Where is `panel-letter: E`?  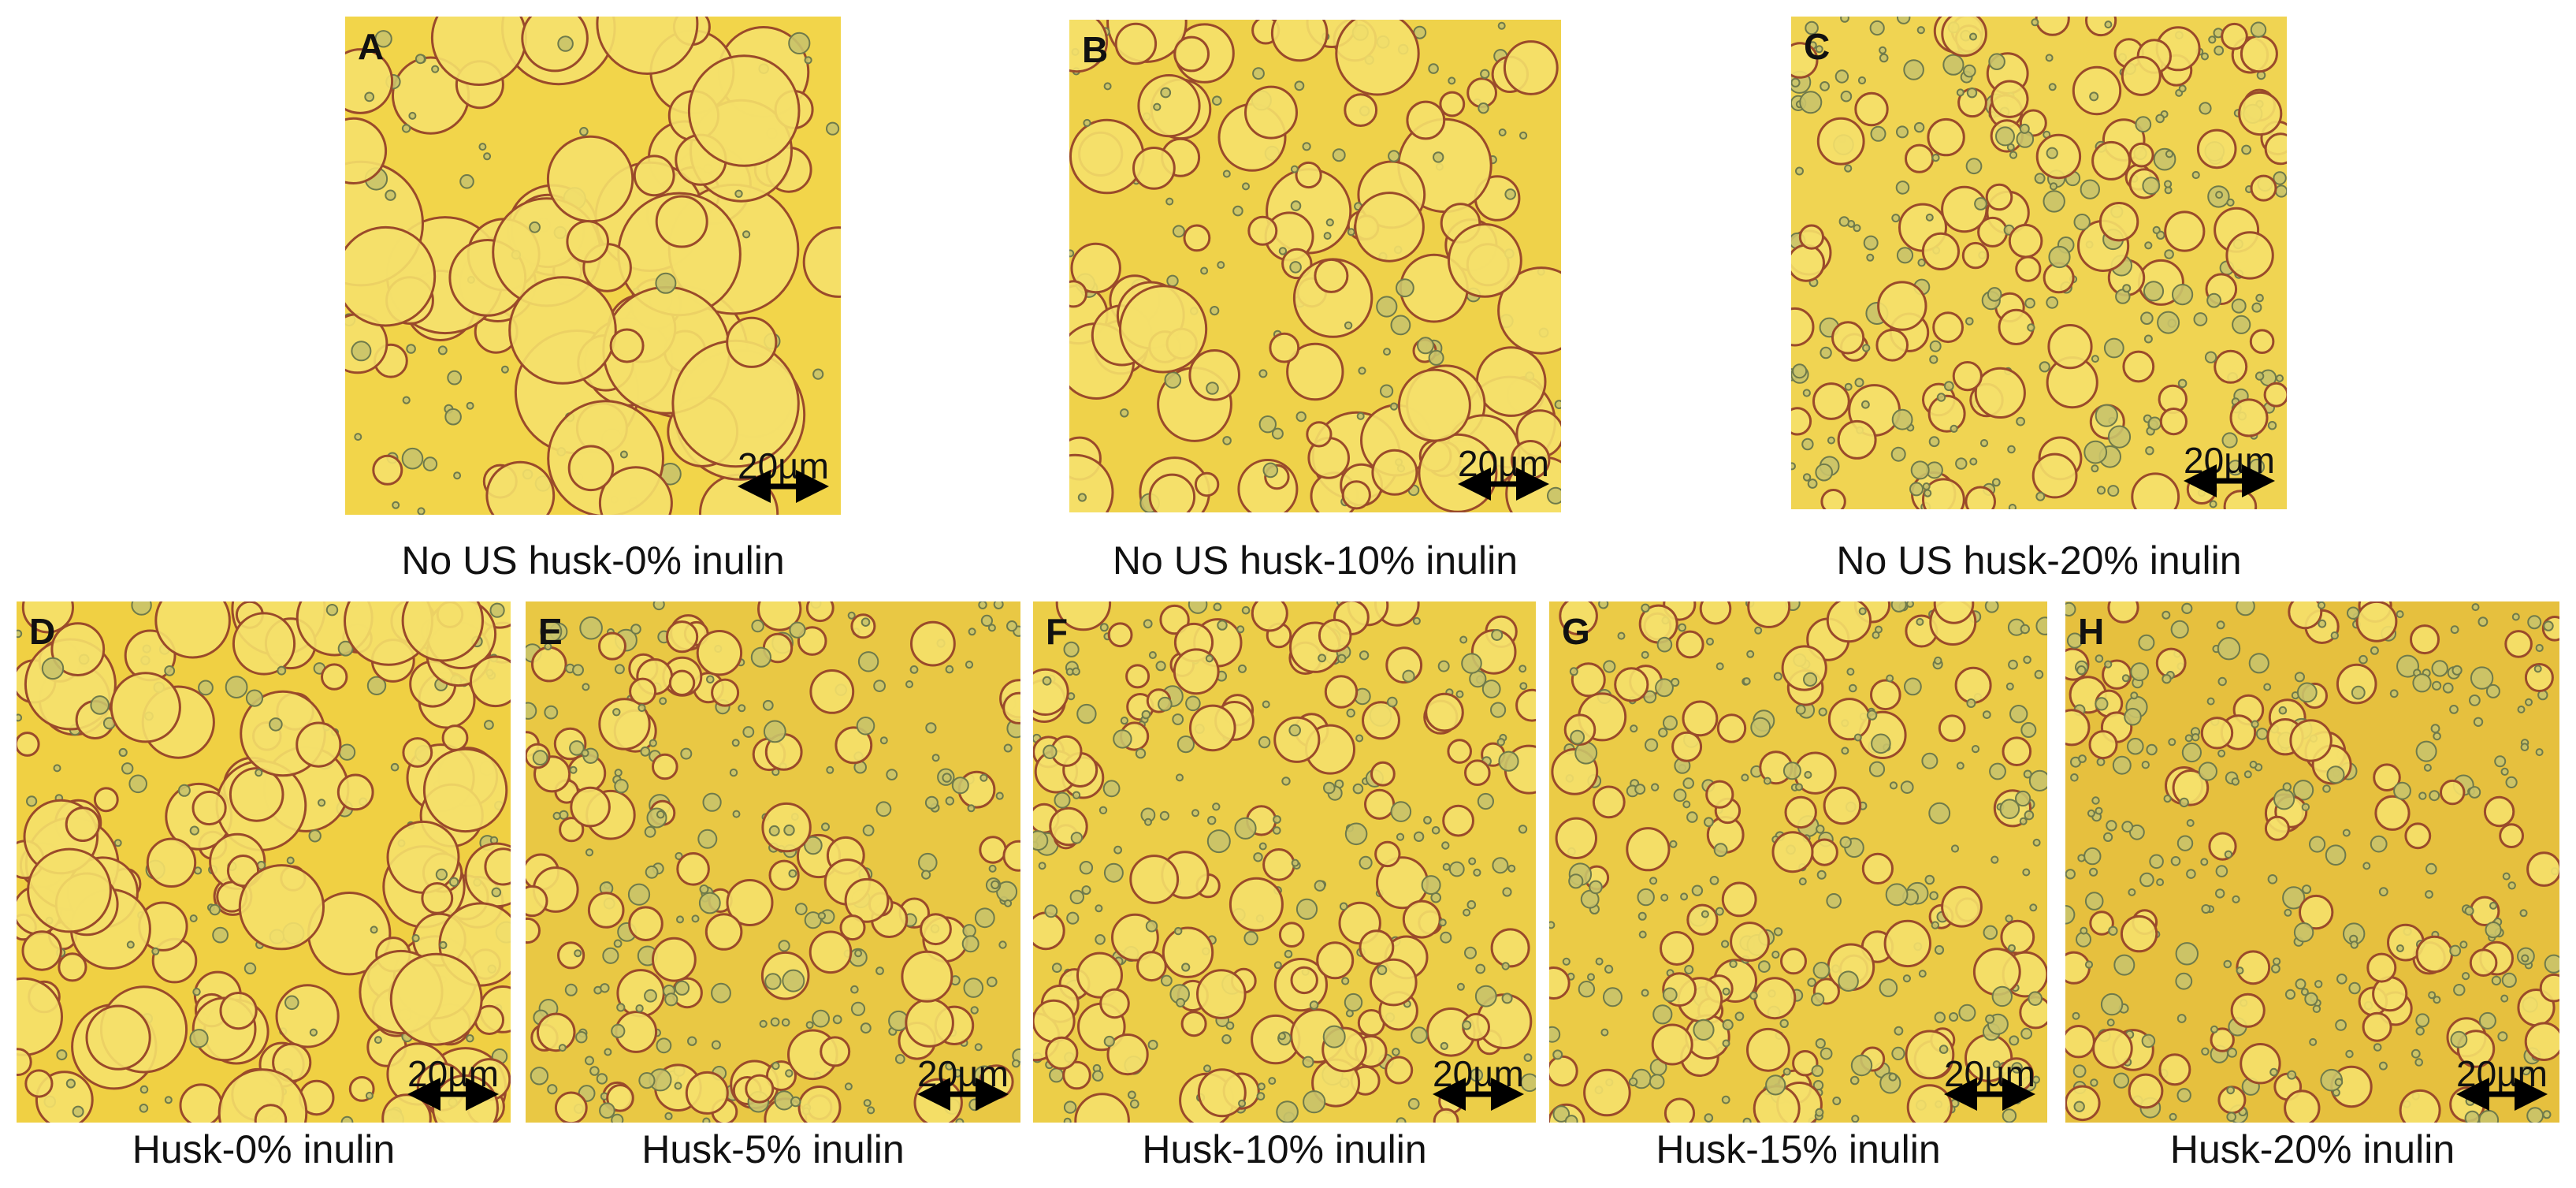
panel-letter: E is located at coordinates (550, 631).